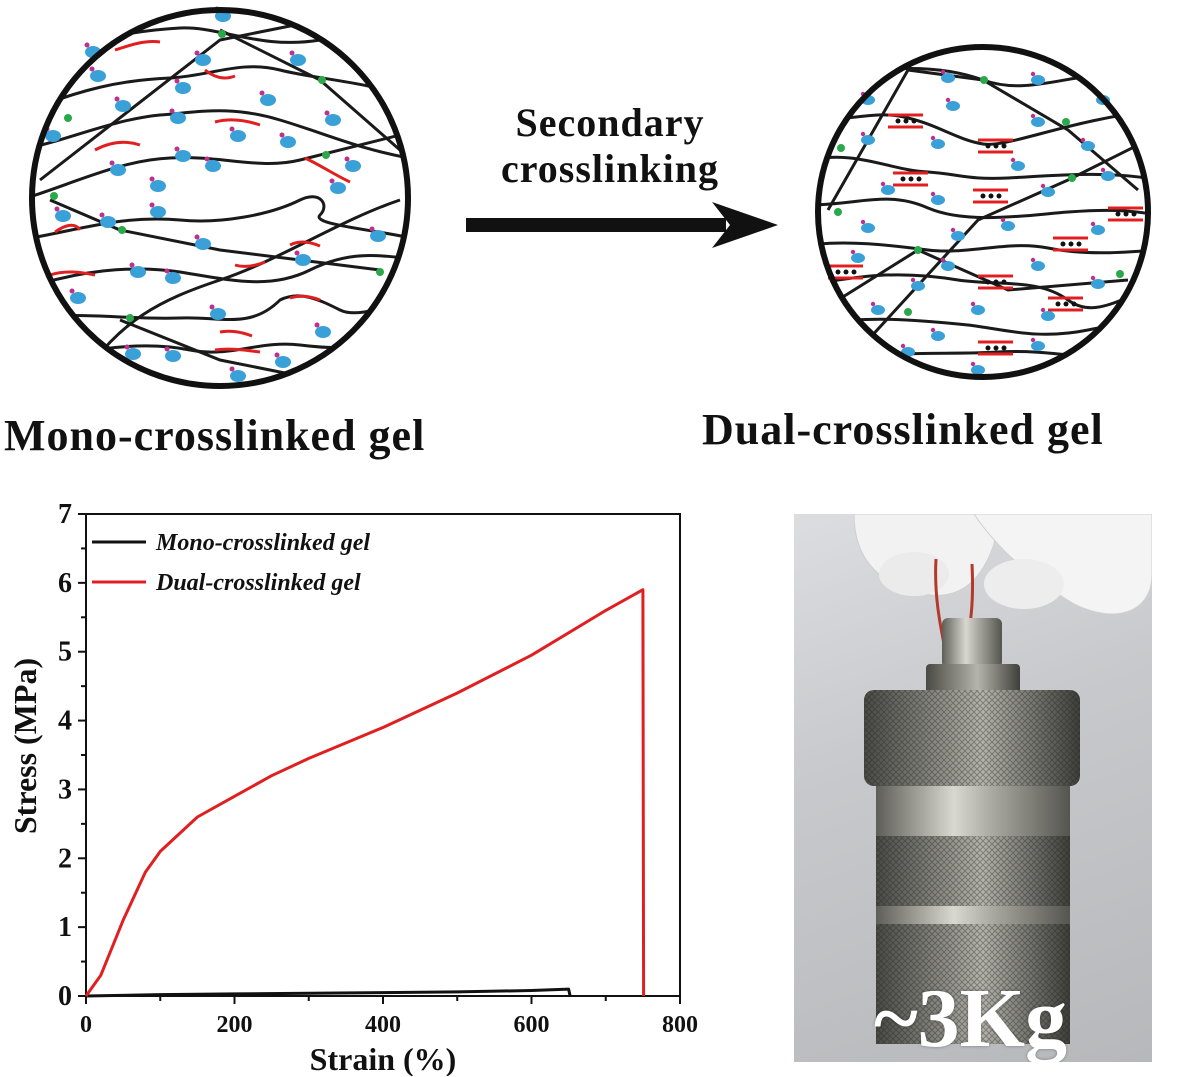 This screenshot has width=1178, height=1077. Describe the element at coordinates (217, 176) in the screenshot. I see `mono-crosslink-nodes` at that location.